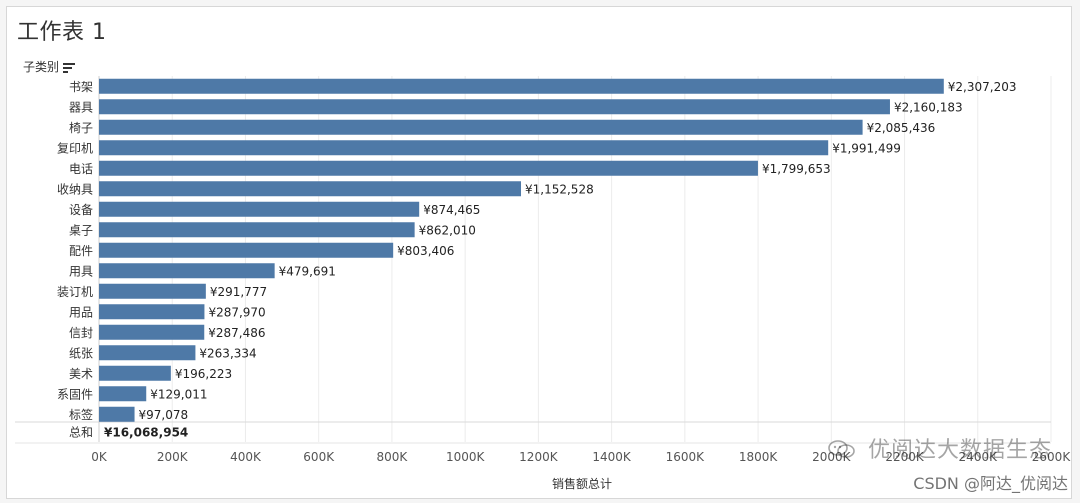  I want to click on category-axis-label: 子类别, so click(41, 67).